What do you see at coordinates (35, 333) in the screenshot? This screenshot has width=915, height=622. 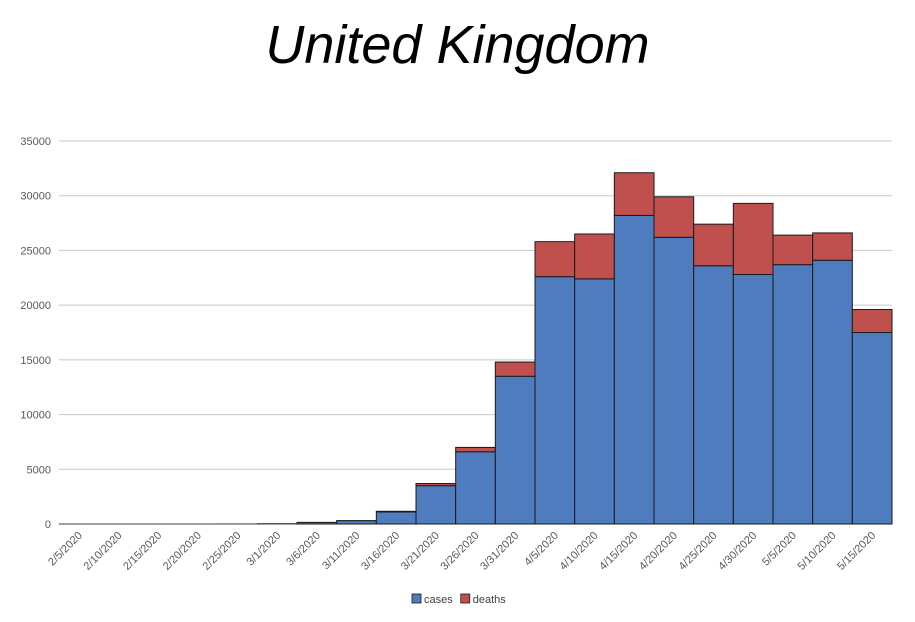 I see `y-axis: 0 5000 10000 15000 20000 25000 30000 35000` at bounding box center [35, 333].